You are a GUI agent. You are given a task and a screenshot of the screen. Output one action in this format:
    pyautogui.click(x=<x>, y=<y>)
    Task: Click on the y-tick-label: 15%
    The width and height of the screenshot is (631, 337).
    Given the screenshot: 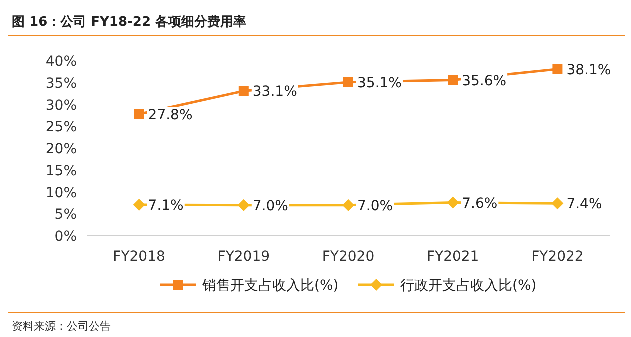 What is the action you would take?
    pyautogui.click(x=61, y=171)
    